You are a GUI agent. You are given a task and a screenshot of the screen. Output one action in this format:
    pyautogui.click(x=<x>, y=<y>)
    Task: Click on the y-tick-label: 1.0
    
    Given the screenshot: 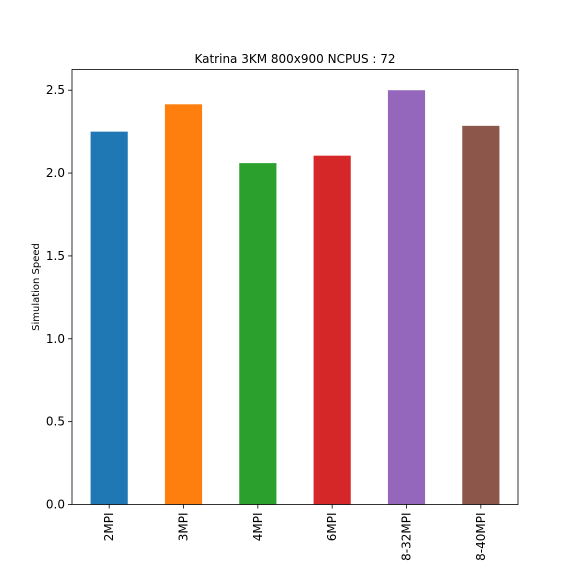 What is the action you would take?
    pyautogui.click(x=55, y=339)
    